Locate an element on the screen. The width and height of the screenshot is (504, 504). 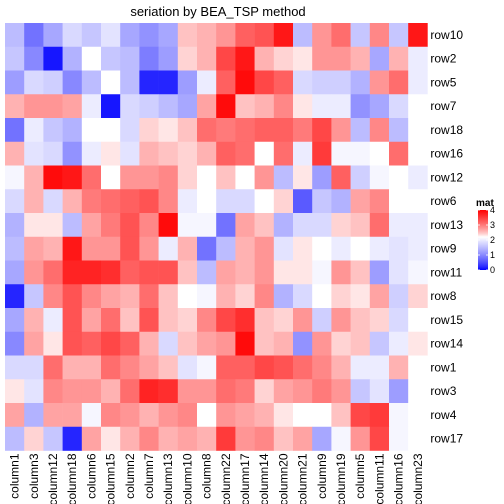
row-label: row8 is located at coordinates (443, 296).